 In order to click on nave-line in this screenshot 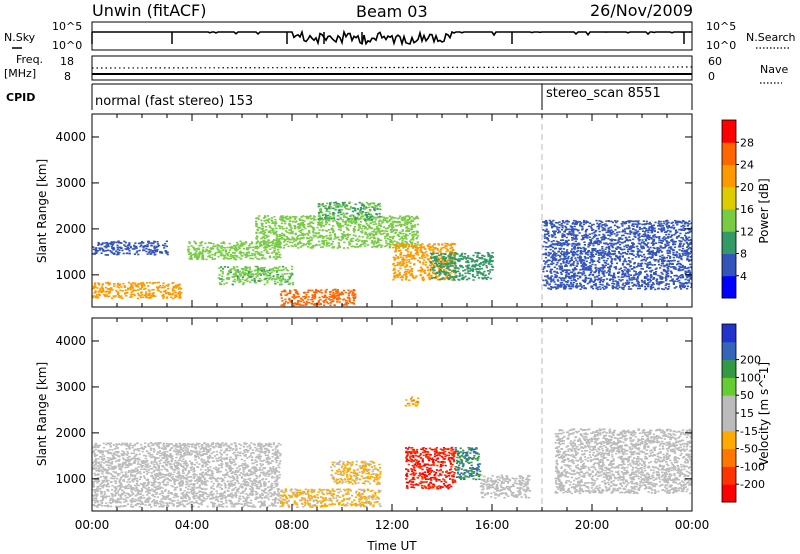, I will do `click(392, 67)`.